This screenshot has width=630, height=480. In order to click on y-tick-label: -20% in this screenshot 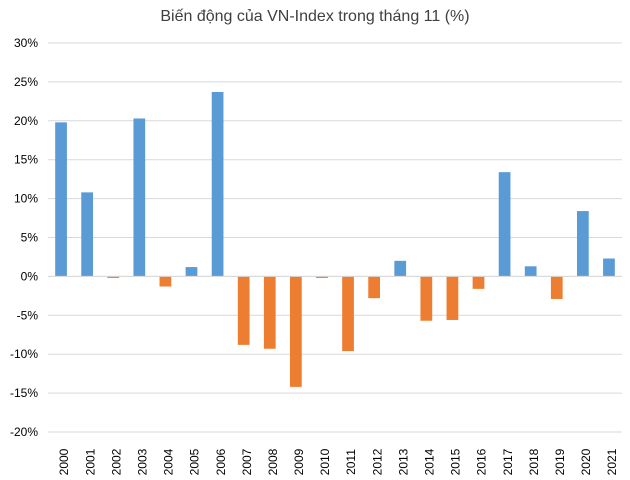, I will do `click(24, 432)`.